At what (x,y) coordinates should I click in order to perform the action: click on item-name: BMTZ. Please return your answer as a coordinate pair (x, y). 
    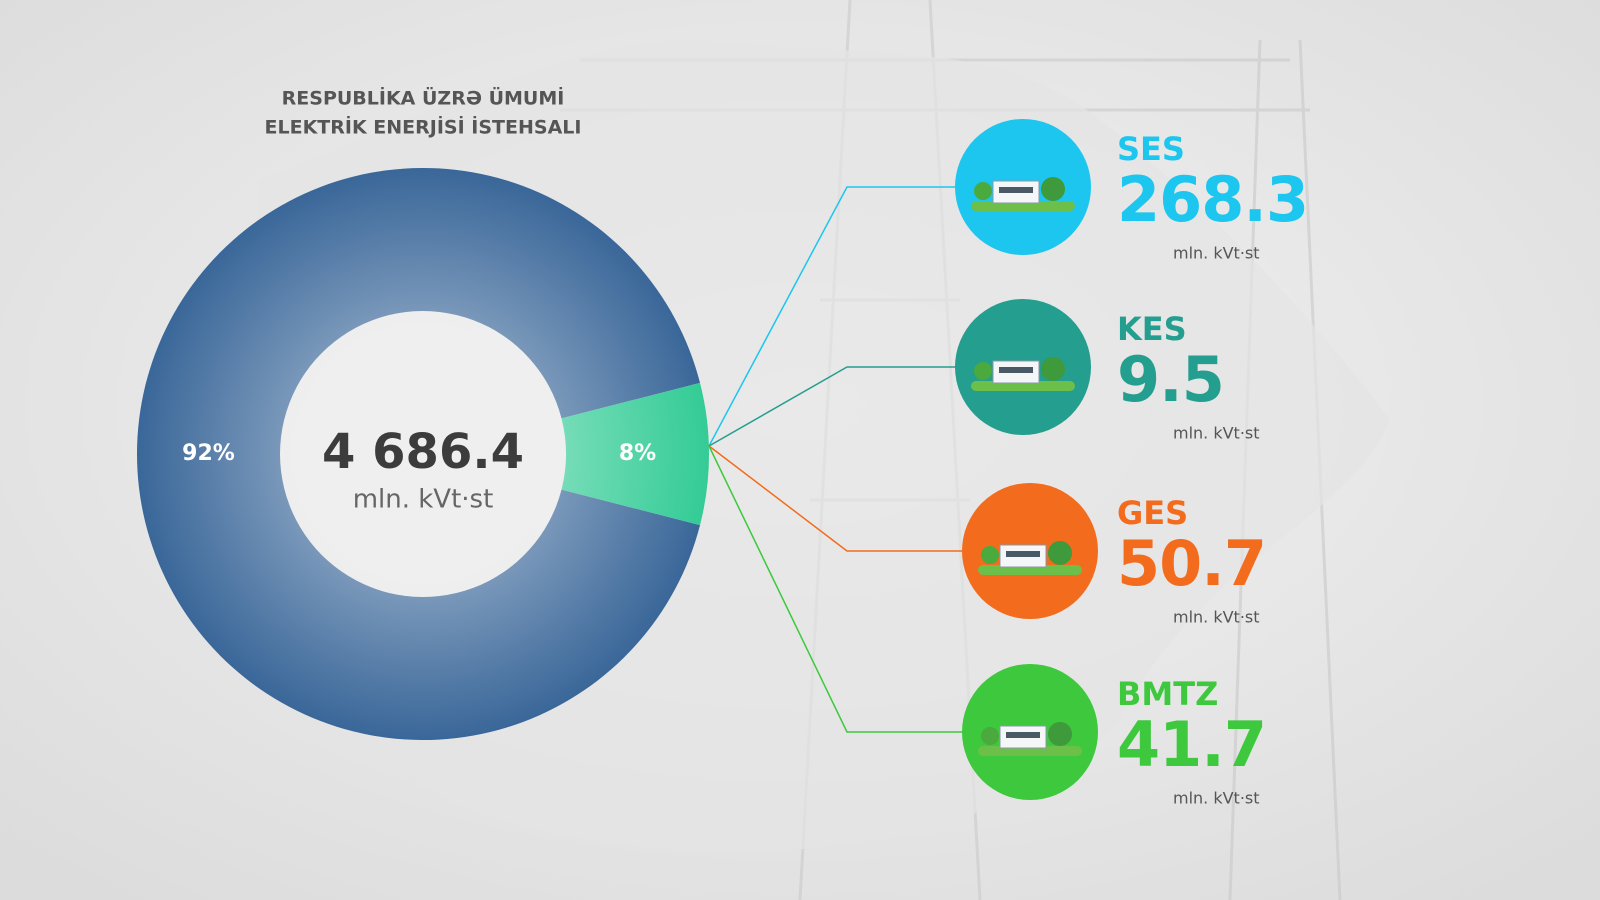
    Looking at the image, I should click on (1167, 694).